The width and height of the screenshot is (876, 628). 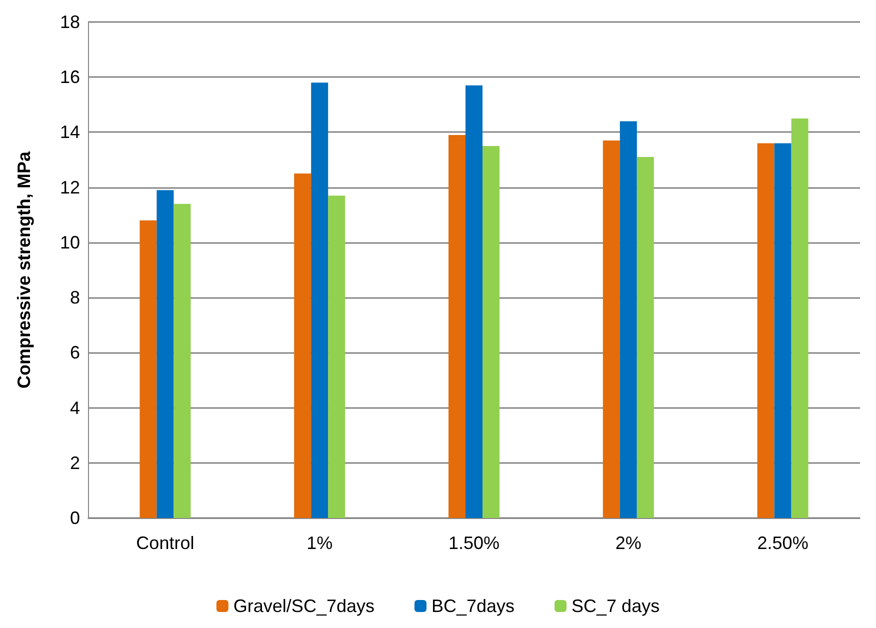 What do you see at coordinates (75, 518) in the screenshot?
I see `y-tick-label: 0` at bounding box center [75, 518].